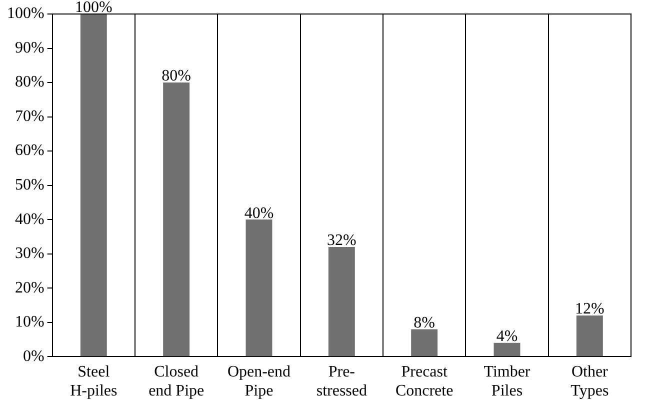 The image size is (649, 409). Describe the element at coordinates (33, 356) in the screenshot. I see `y-tick-label: 0%` at that location.